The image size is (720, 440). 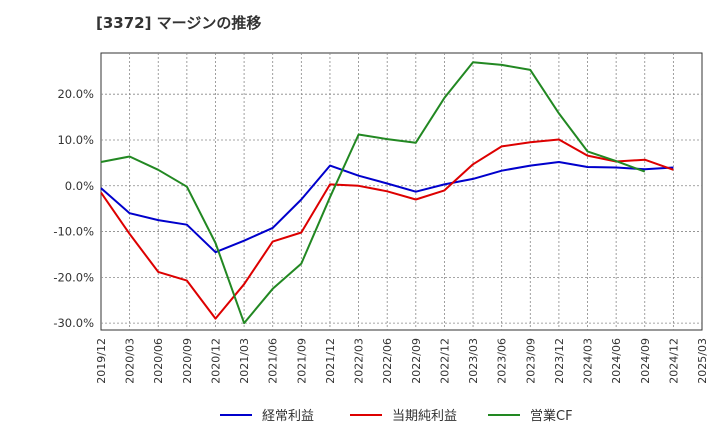 I want to click on legend-label: 経常利益, so click(x=288, y=416).